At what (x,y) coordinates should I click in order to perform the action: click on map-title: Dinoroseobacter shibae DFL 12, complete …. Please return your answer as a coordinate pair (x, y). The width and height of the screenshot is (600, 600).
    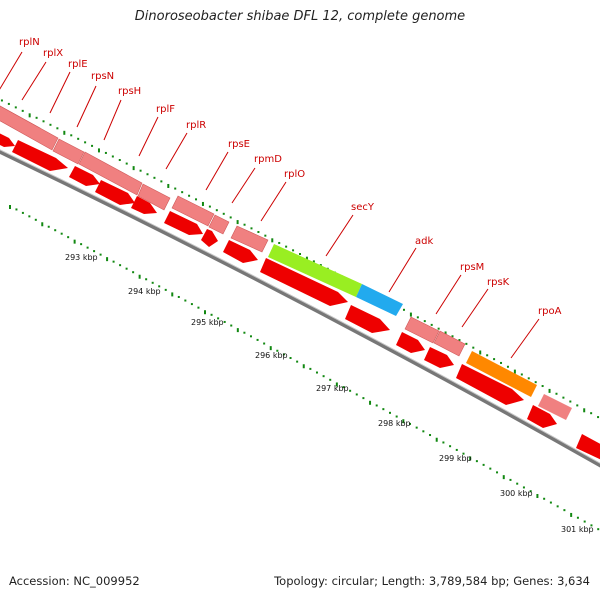
    Looking at the image, I should click on (300, 16).